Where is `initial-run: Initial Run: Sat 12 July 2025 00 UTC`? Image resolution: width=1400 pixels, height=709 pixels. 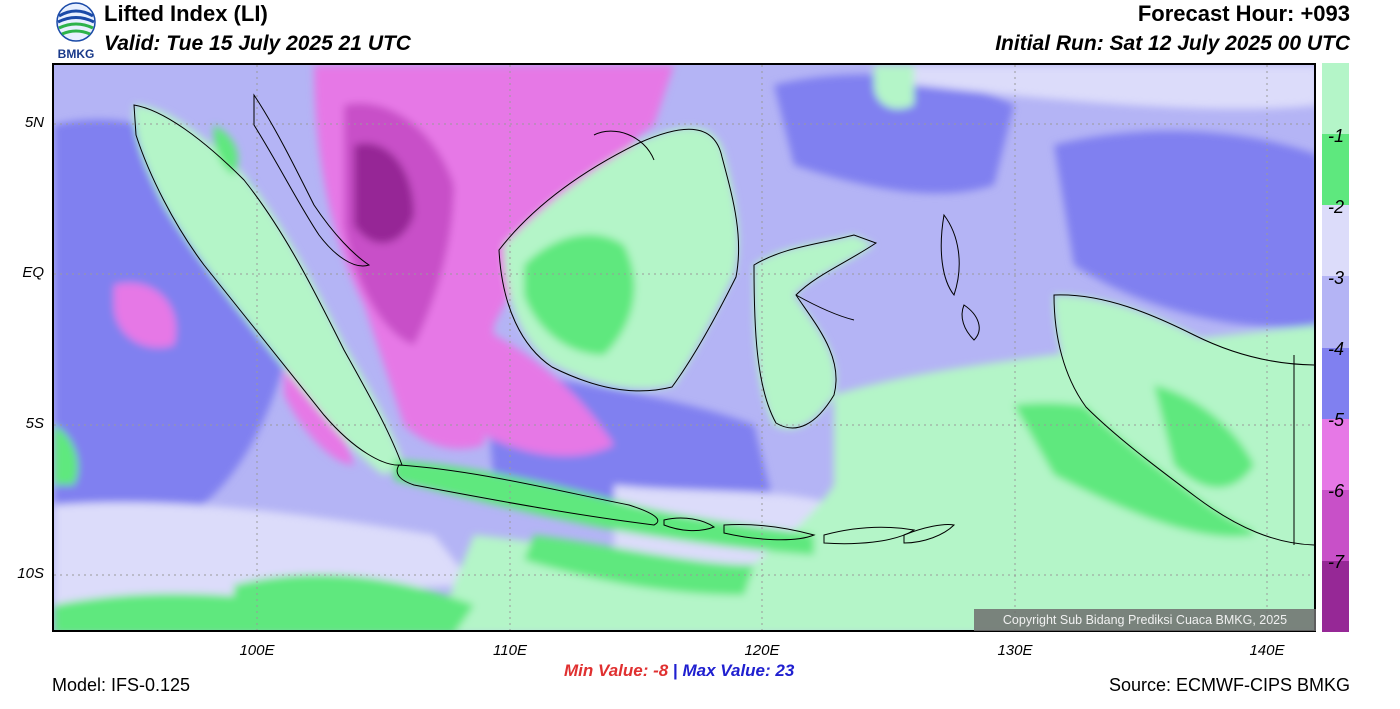 initial-run: Initial Run: Sat 12 July 2025 00 UTC is located at coordinates (1172, 43).